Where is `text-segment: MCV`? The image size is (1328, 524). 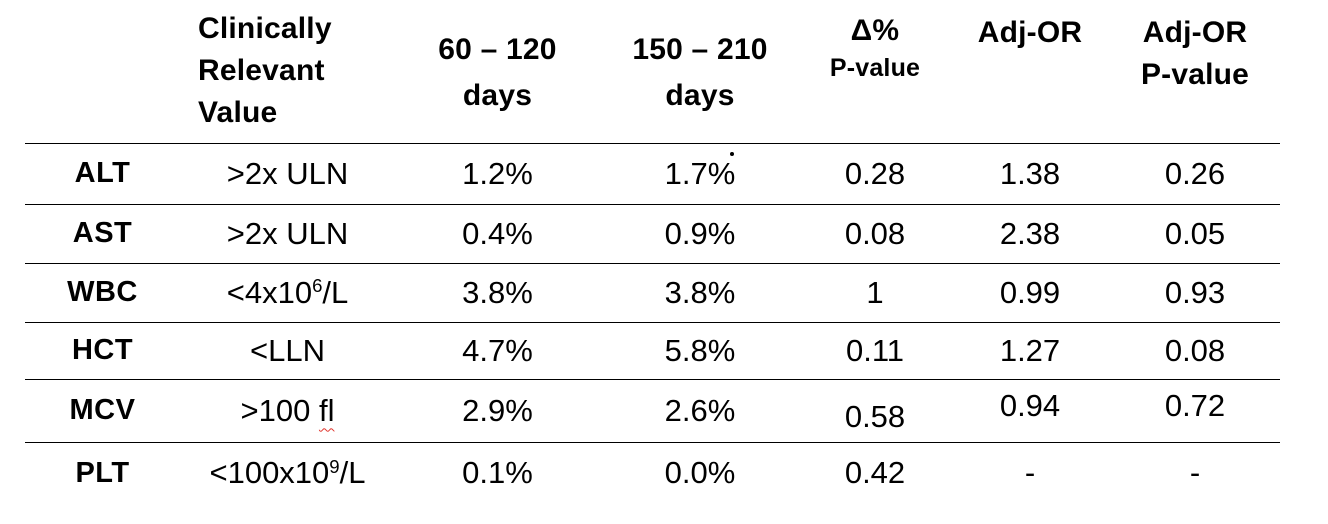 text-segment: MCV is located at coordinates (102, 410).